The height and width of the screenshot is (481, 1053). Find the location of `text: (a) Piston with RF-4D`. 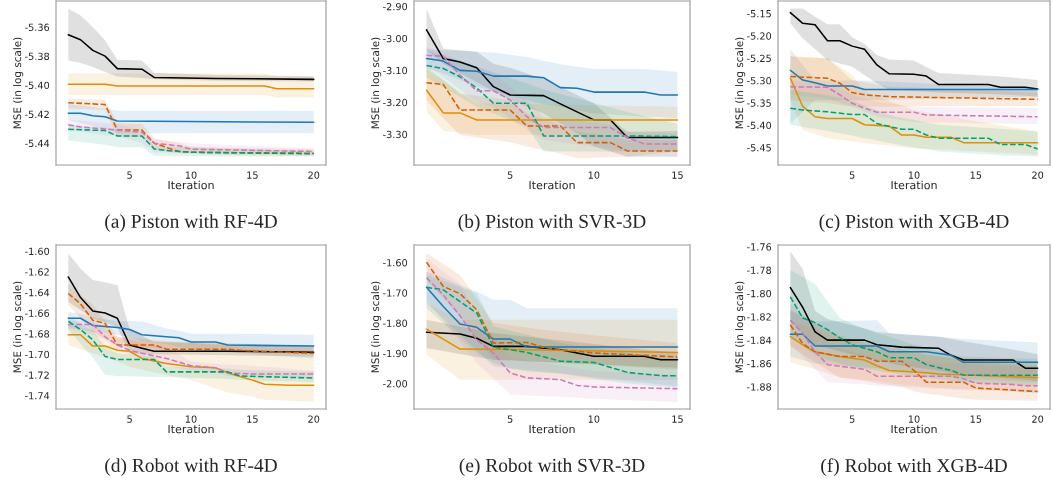

text: (a) Piston with RF-4D is located at coordinates (191, 223).